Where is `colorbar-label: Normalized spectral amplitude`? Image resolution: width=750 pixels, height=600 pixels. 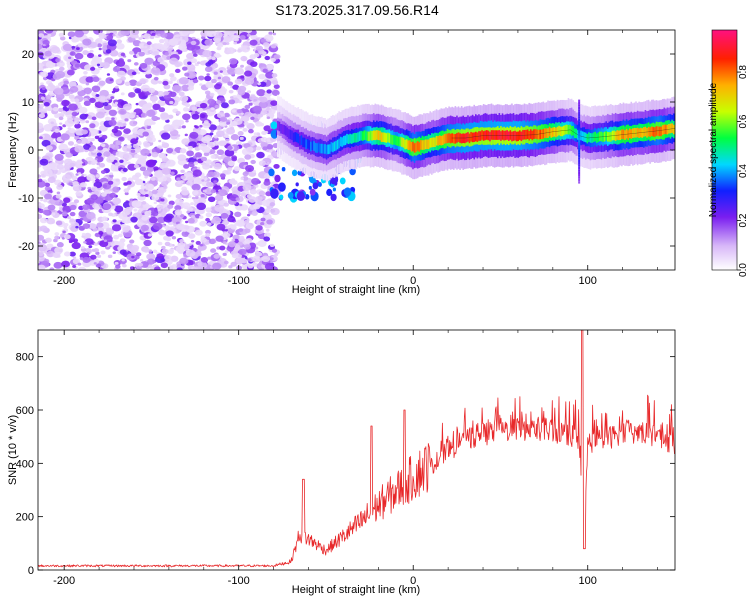
colorbar-label: Normalized spectral amplitude is located at coordinates (713, 149).